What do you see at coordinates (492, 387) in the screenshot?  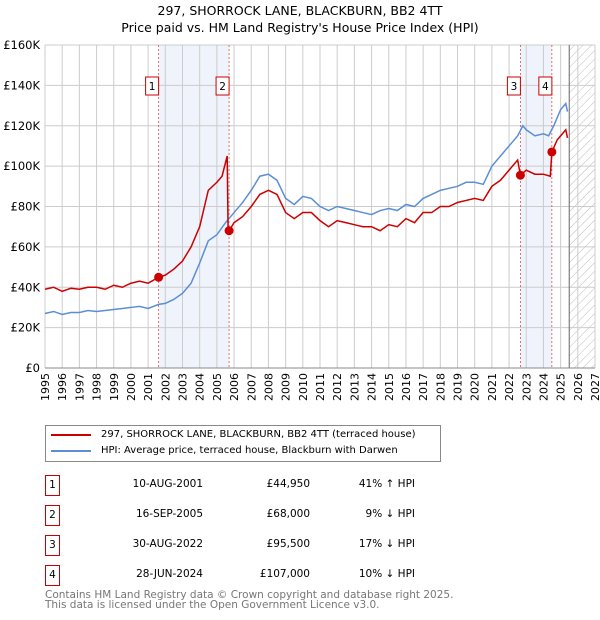 I see `x-tick-label: 2021` at bounding box center [492, 387].